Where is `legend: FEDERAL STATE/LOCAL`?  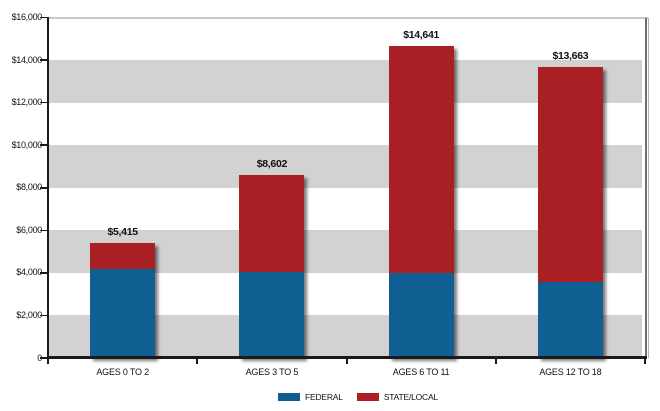 legend: FEDERAL STATE/LOCAL is located at coordinates (358, 397).